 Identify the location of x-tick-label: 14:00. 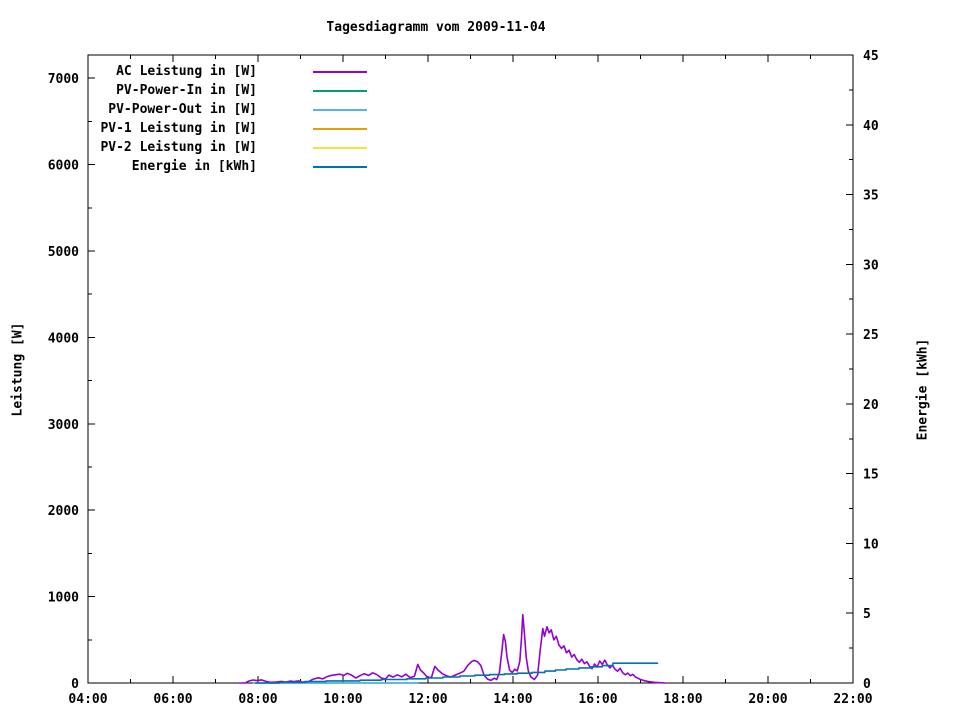
(512, 699).